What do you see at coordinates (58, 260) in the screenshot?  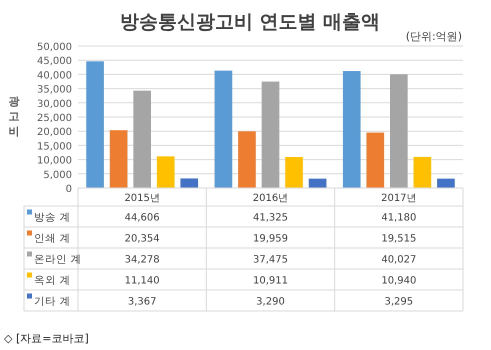 I see `legend-label: 온라인 계` at bounding box center [58, 260].